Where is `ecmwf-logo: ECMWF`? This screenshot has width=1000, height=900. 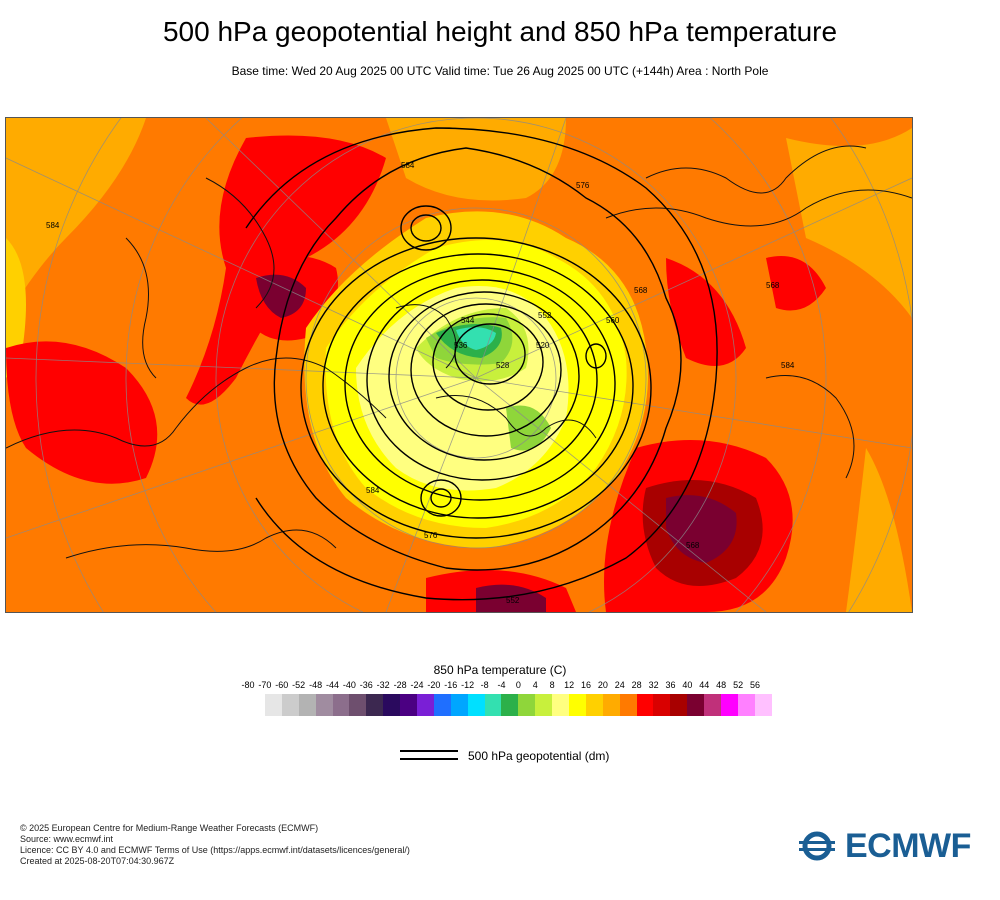 ecmwf-logo: ECMWF is located at coordinates (890, 846).